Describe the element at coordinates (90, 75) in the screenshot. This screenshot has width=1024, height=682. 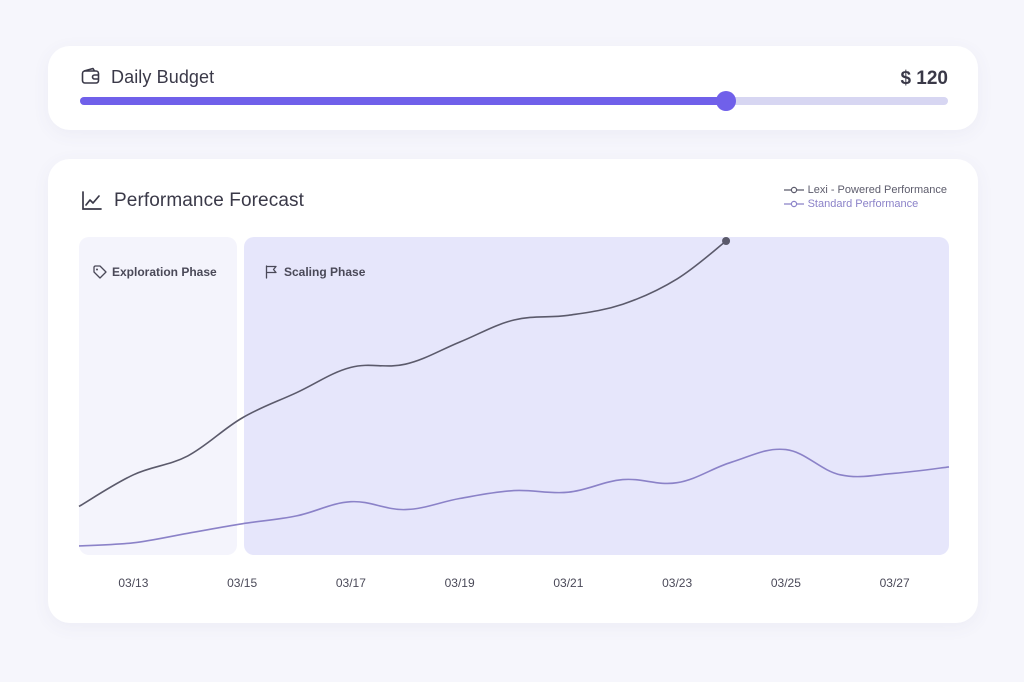
I see `wallet-icon` at that location.